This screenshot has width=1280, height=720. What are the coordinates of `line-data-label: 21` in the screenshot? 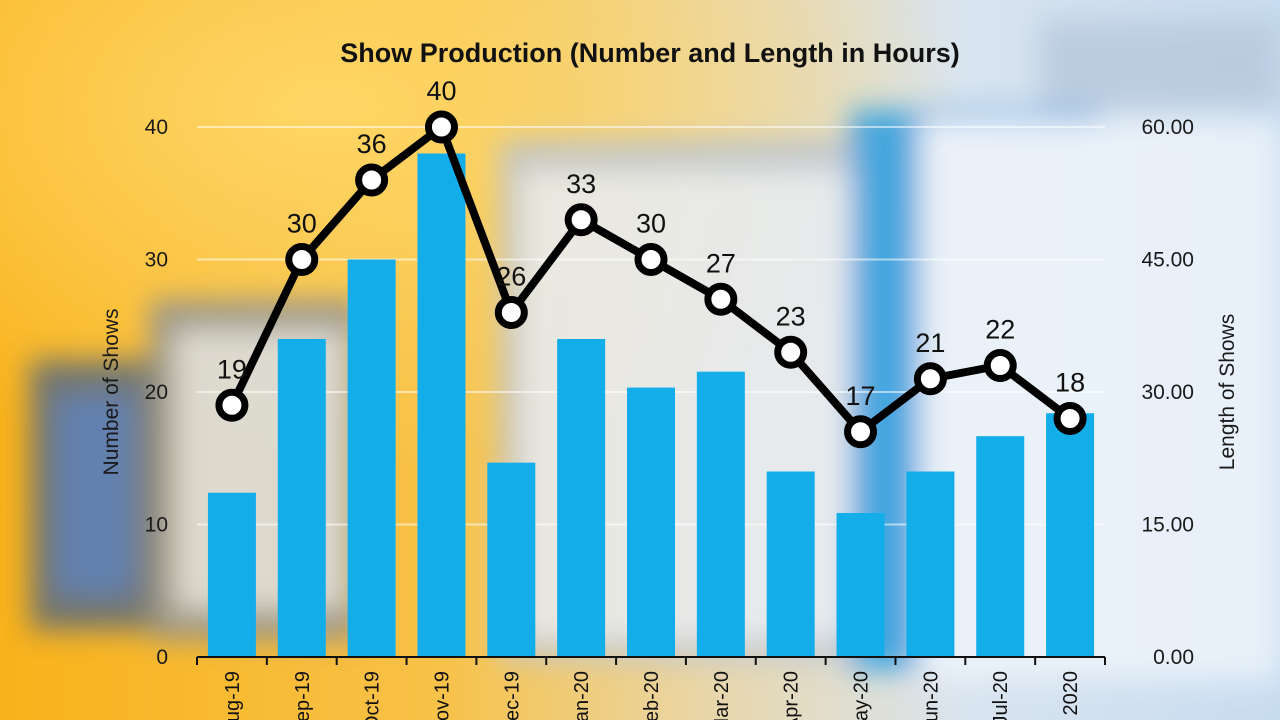 It's located at (930, 343).